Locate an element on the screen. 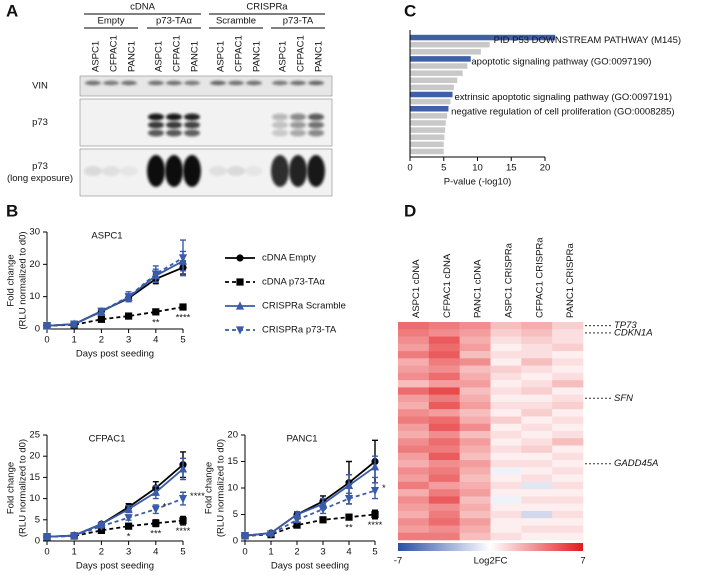  significance-label: * is located at coordinates (384, 488).